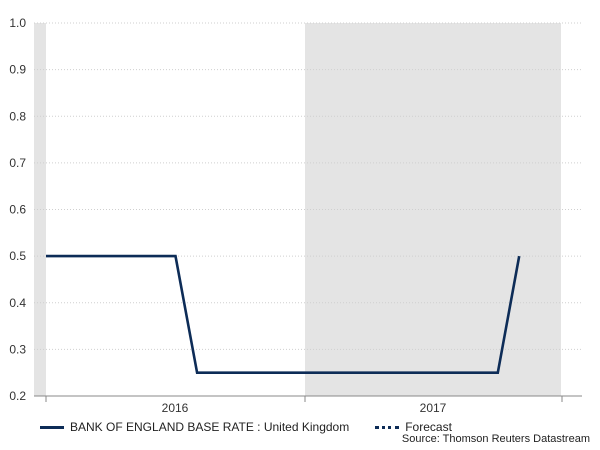 This screenshot has height=450, width=600. I want to click on x-tick-label: 2017, so click(433, 408).